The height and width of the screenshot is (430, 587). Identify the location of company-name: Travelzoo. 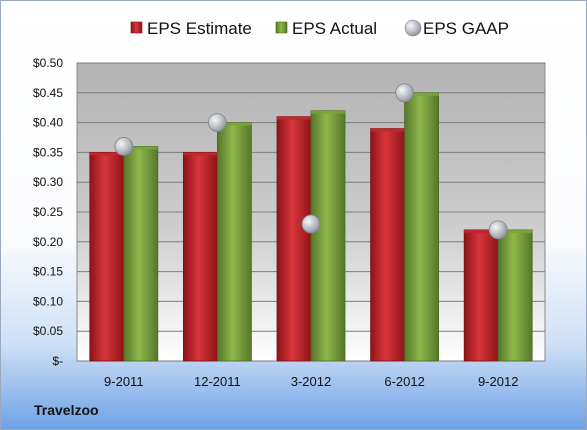
(66, 410).